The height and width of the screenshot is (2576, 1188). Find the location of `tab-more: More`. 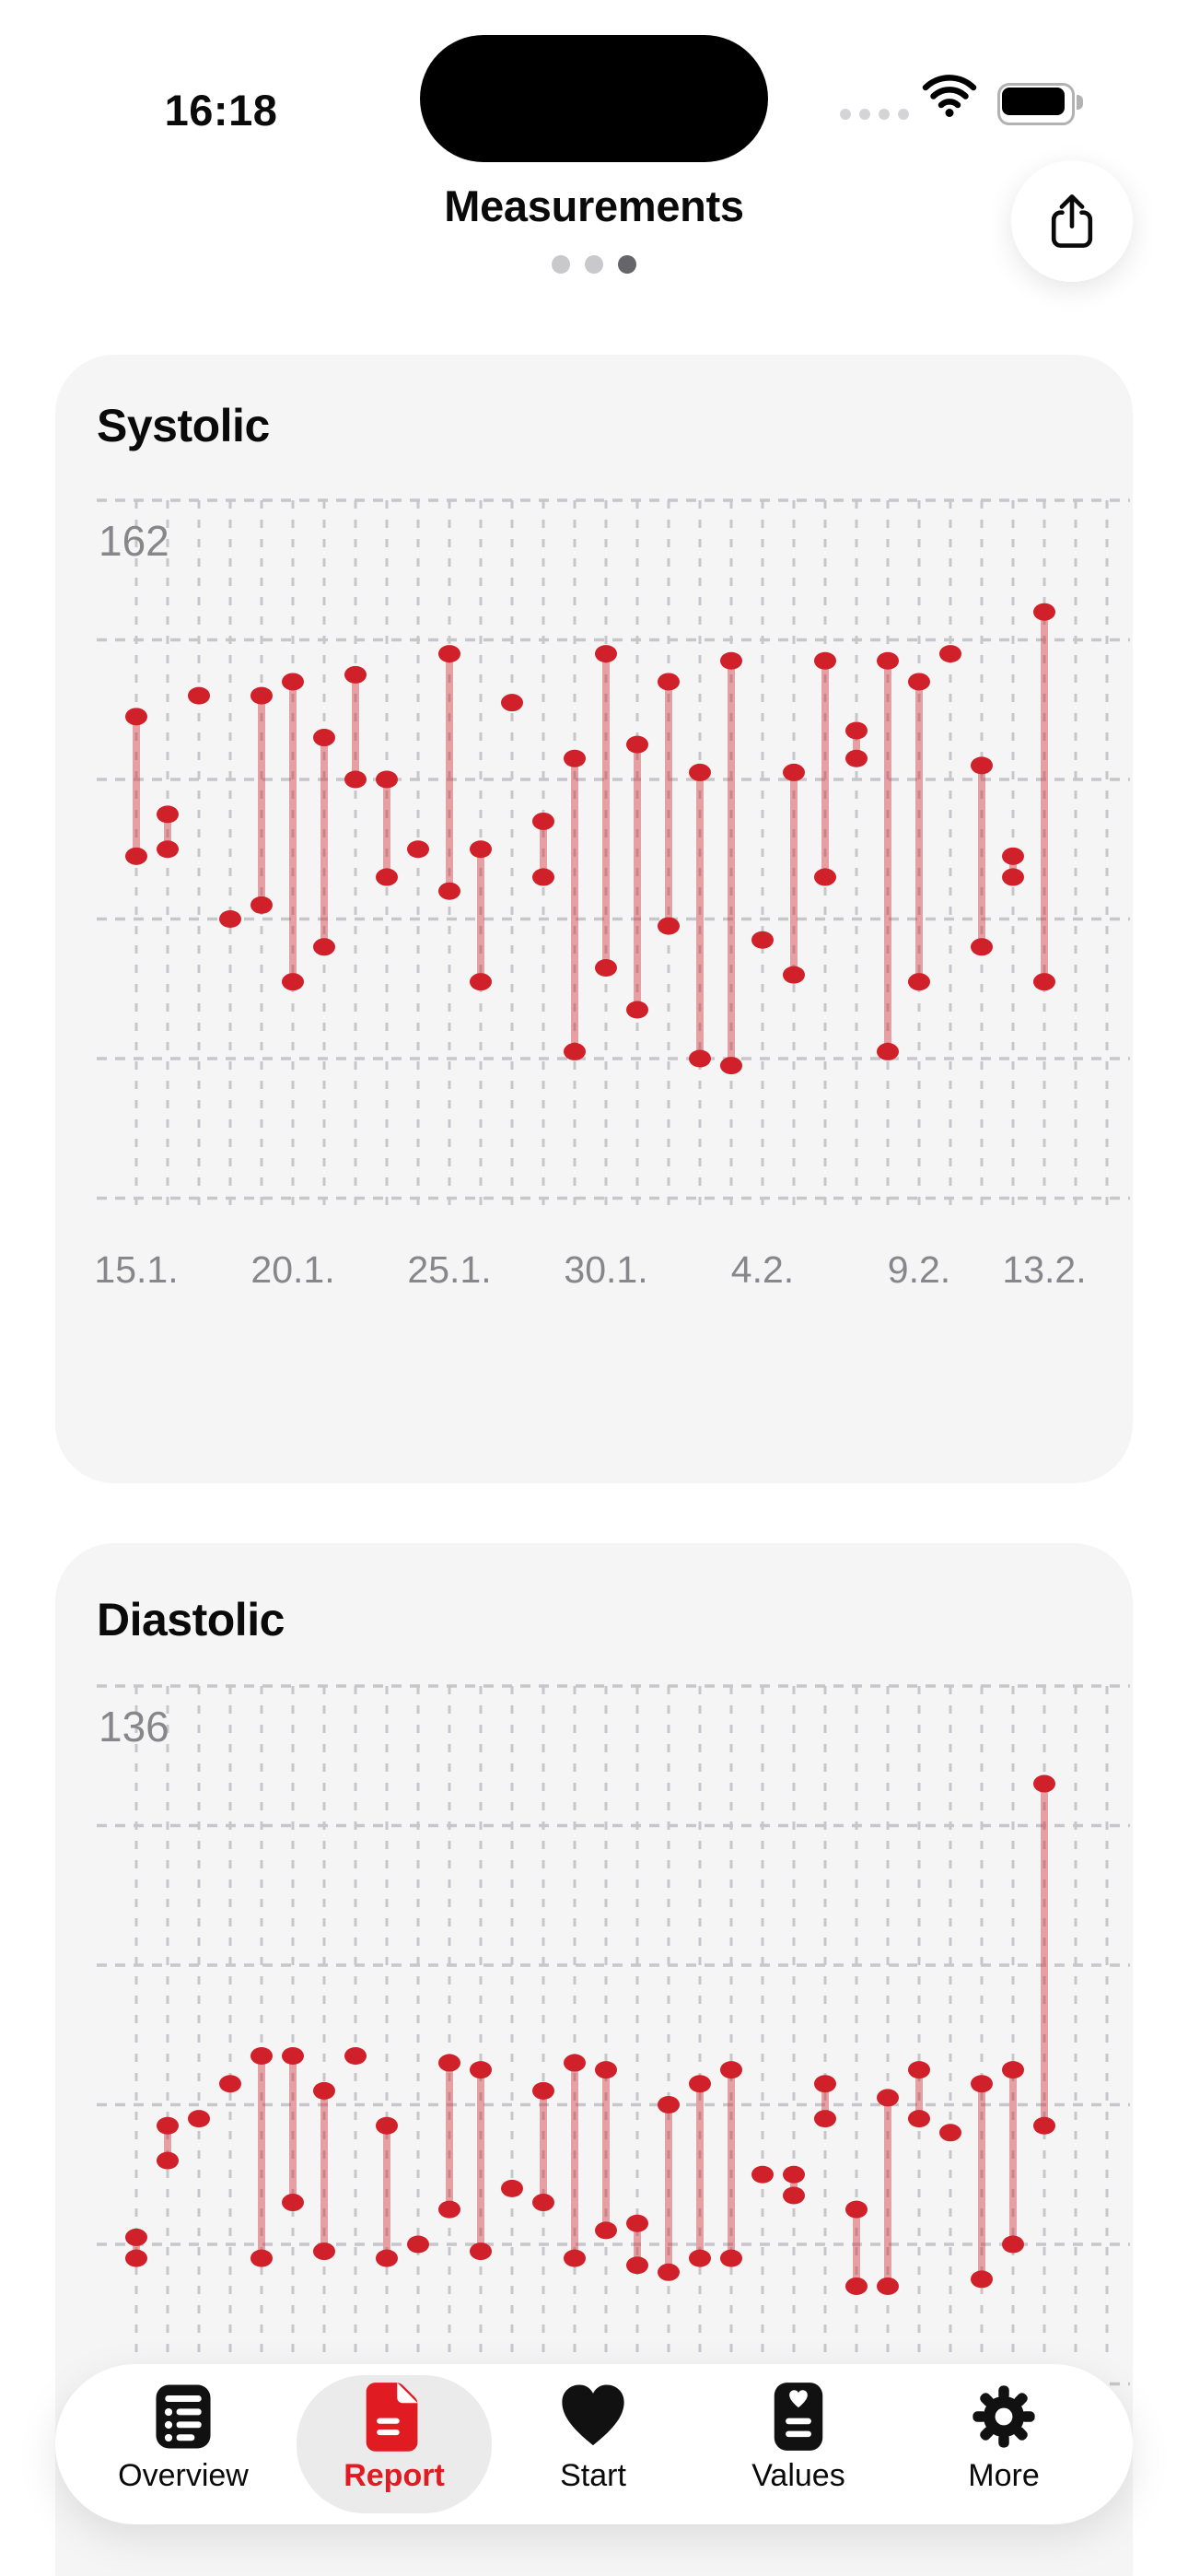

tab-more: More is located at coordinates (1004, 2444).